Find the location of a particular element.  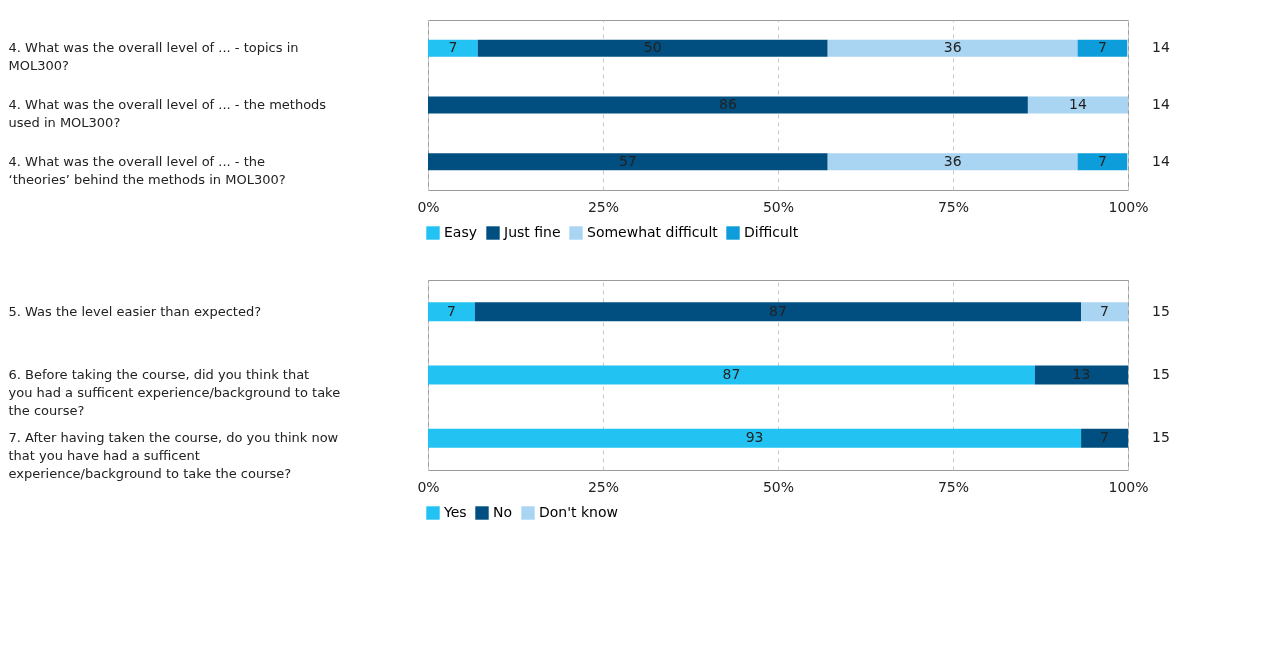

data-label: 57 is located at coordinates (627, 160).